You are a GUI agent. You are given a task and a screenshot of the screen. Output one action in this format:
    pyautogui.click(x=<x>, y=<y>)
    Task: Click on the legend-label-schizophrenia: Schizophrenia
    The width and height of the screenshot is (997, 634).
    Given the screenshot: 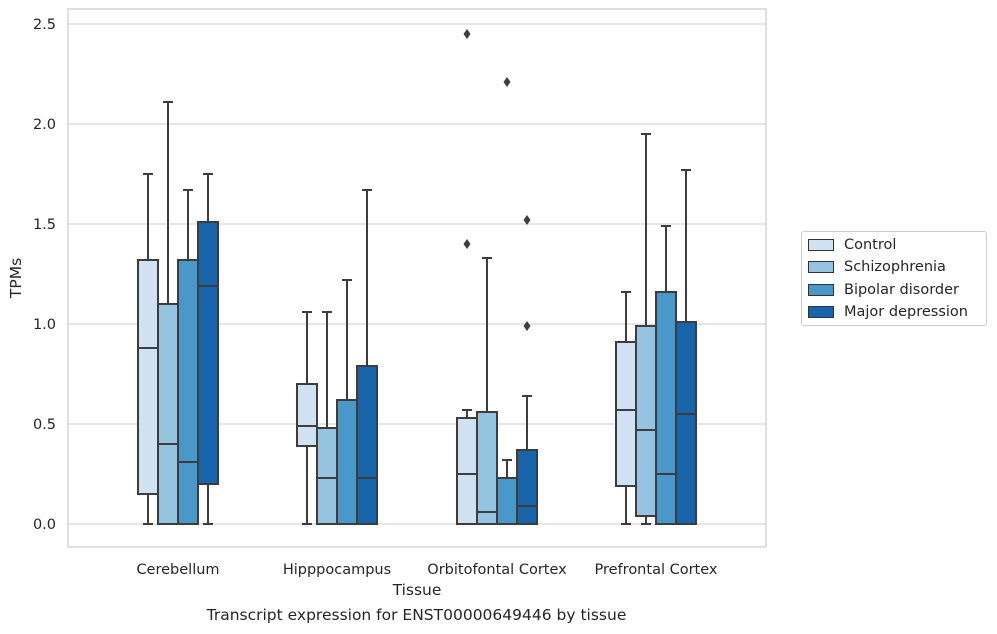 What is the action you would take?
    pyautogui.click(x=895, y=267)
    